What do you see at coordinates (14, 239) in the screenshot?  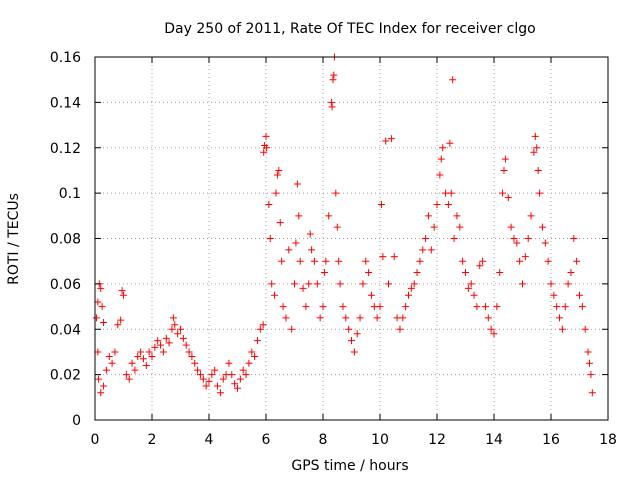 I see `y-axis-title: ROTI / TECUs` at bounding box center [14, 239].